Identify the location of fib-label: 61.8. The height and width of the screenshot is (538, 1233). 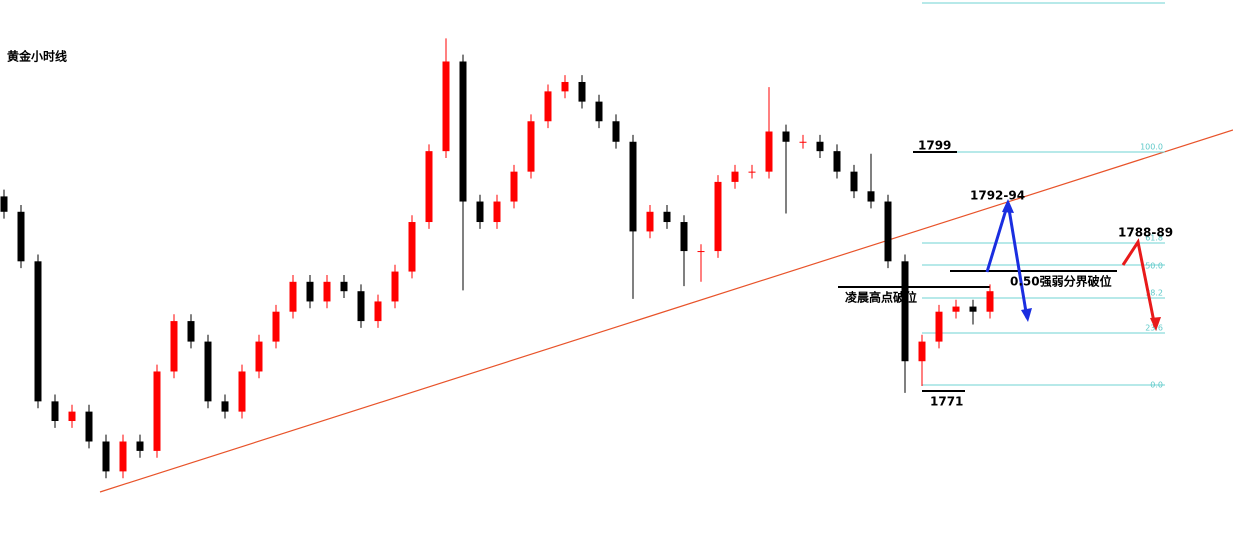
(1154, 238).